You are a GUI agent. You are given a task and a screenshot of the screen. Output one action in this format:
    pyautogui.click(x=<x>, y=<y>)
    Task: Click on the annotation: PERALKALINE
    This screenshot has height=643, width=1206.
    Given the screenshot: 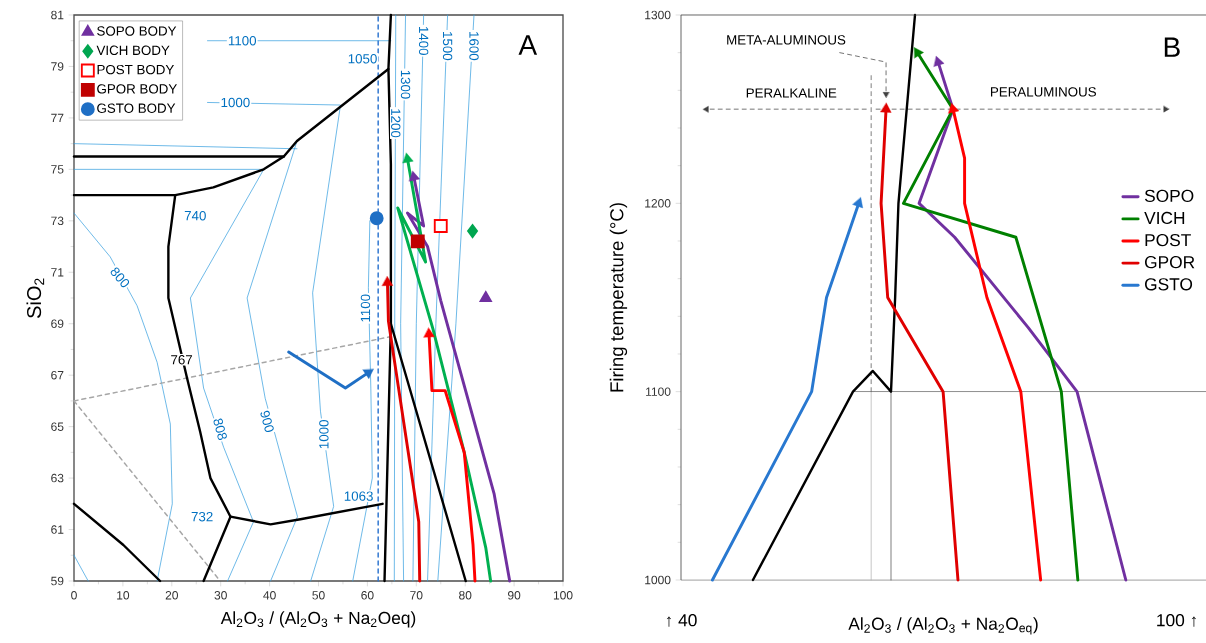 What is the action you would take?
    pyautogui.click(x=791, y=93)
    